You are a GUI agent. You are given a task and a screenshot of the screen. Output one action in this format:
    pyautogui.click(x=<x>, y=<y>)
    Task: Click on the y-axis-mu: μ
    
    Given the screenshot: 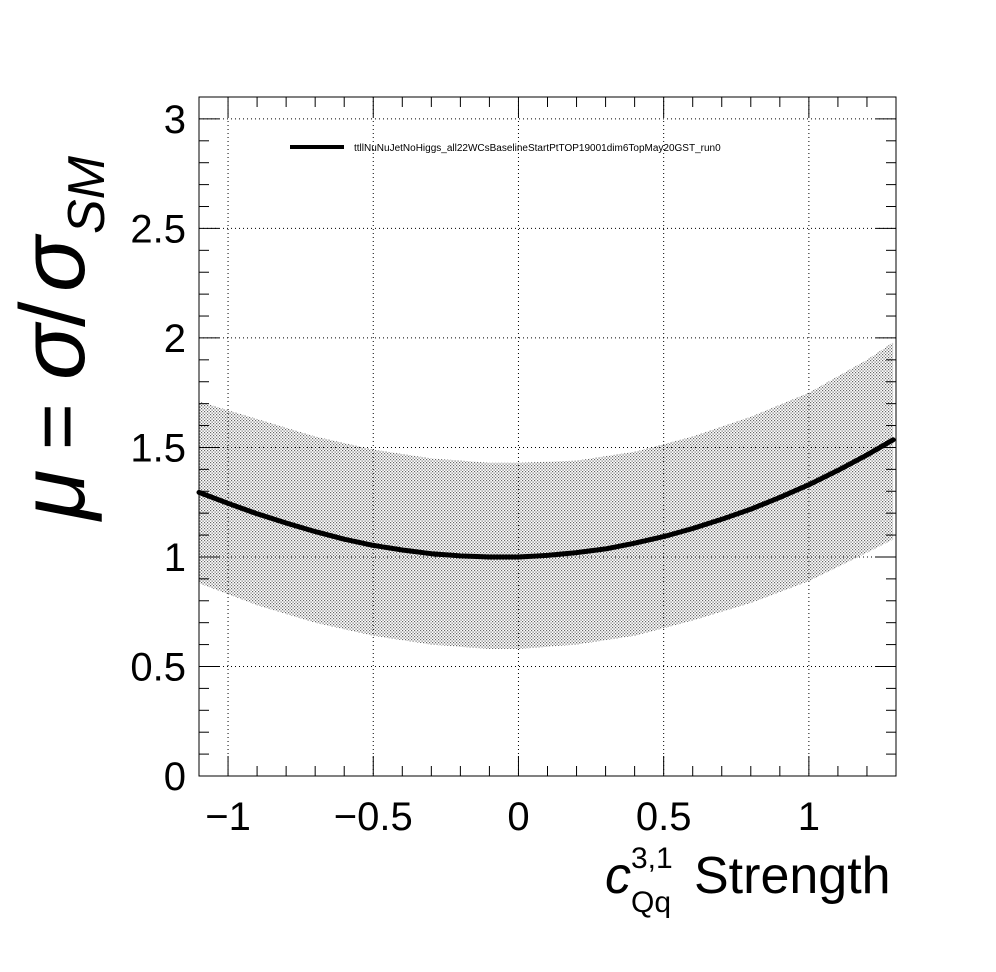 What is the action you would take?
    pyautogui.click(x=53, y=496)
    